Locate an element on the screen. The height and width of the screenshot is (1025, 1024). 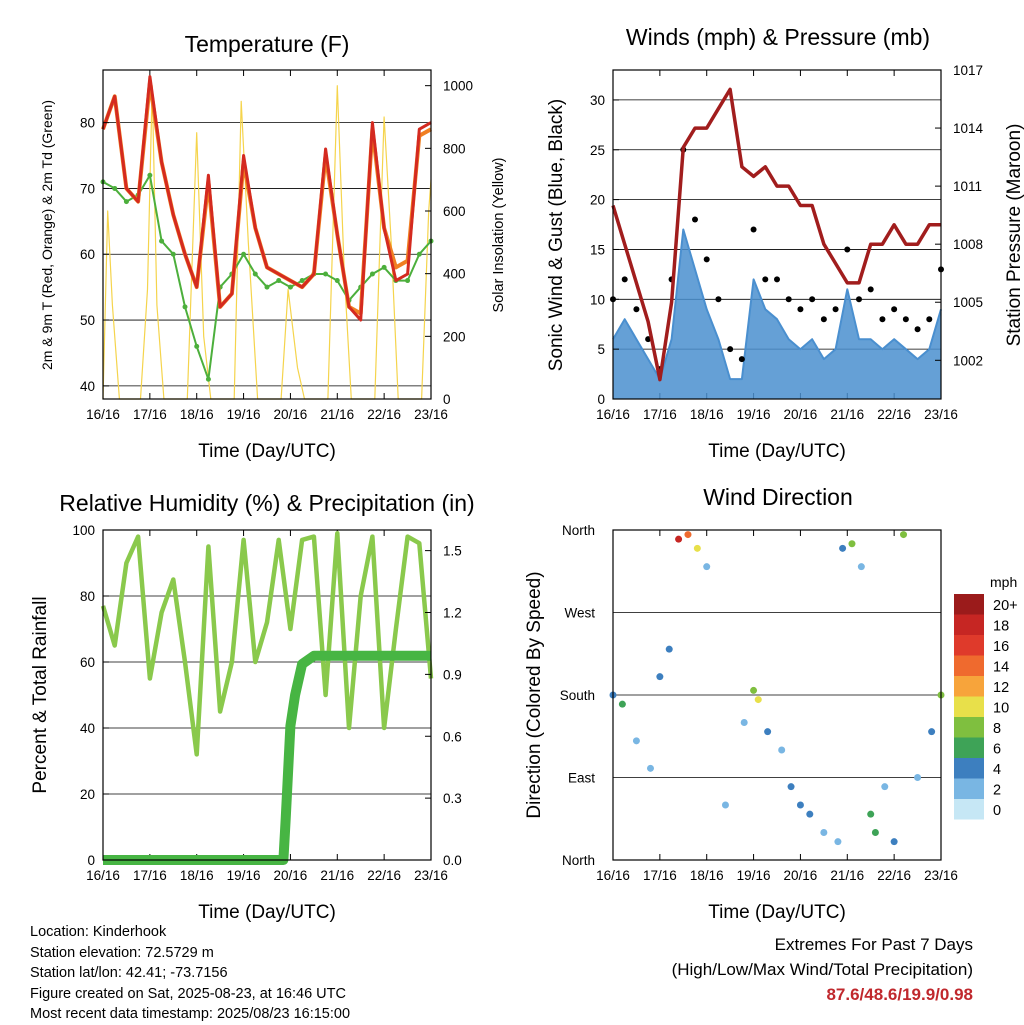
y-right-tick-label: 0.6 is located at coordinates (452, 736).